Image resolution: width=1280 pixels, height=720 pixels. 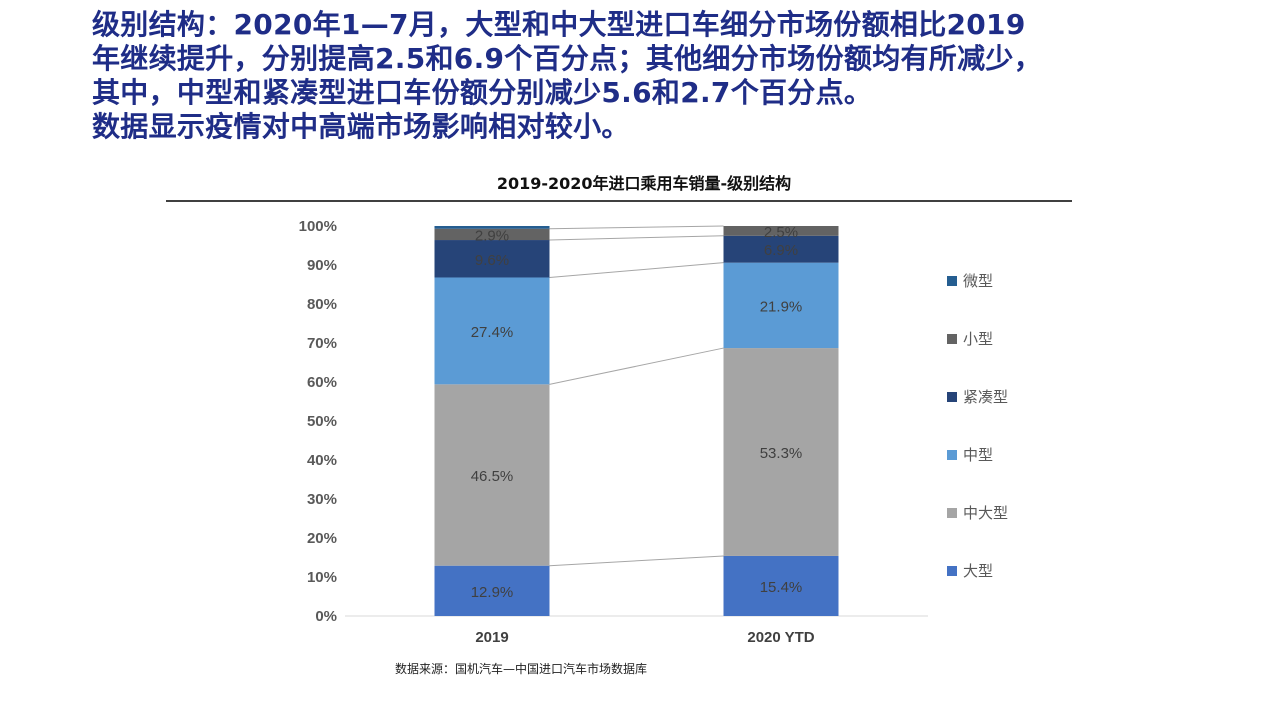 I want to click on y-tick-label: 100%, so click(x=318, y=226).